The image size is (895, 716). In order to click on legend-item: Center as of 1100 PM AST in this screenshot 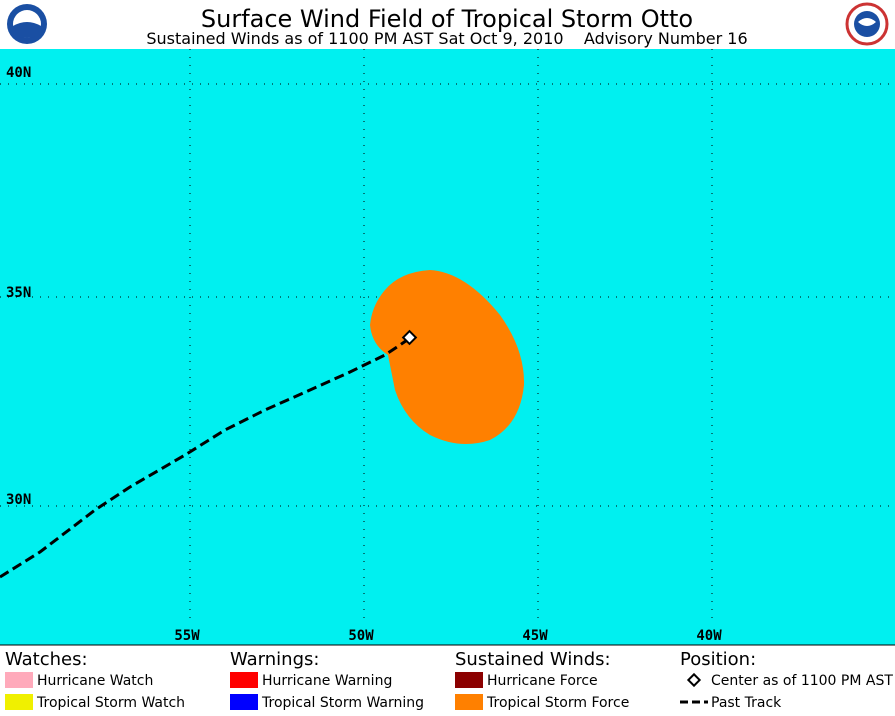, I will do `click(802, 681)`.